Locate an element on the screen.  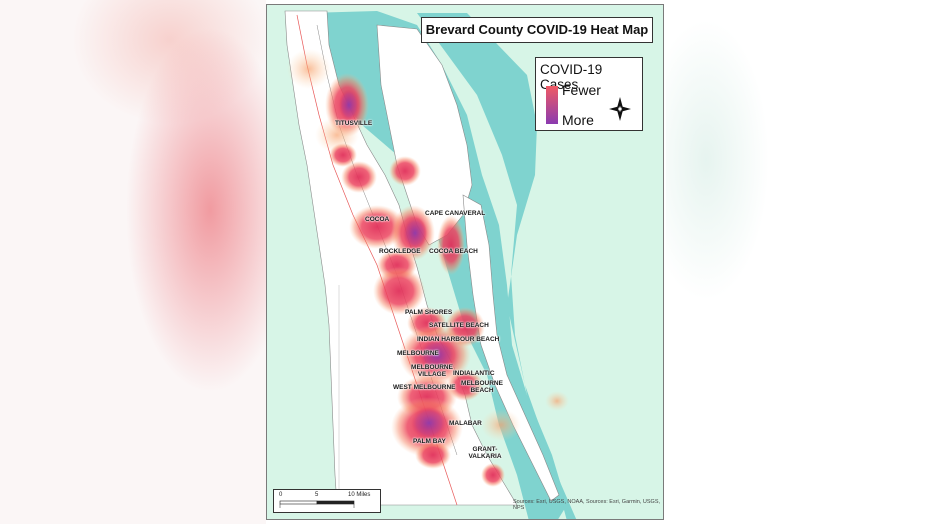
city-label: MELBOURNE is located at coordinates (418, 353).